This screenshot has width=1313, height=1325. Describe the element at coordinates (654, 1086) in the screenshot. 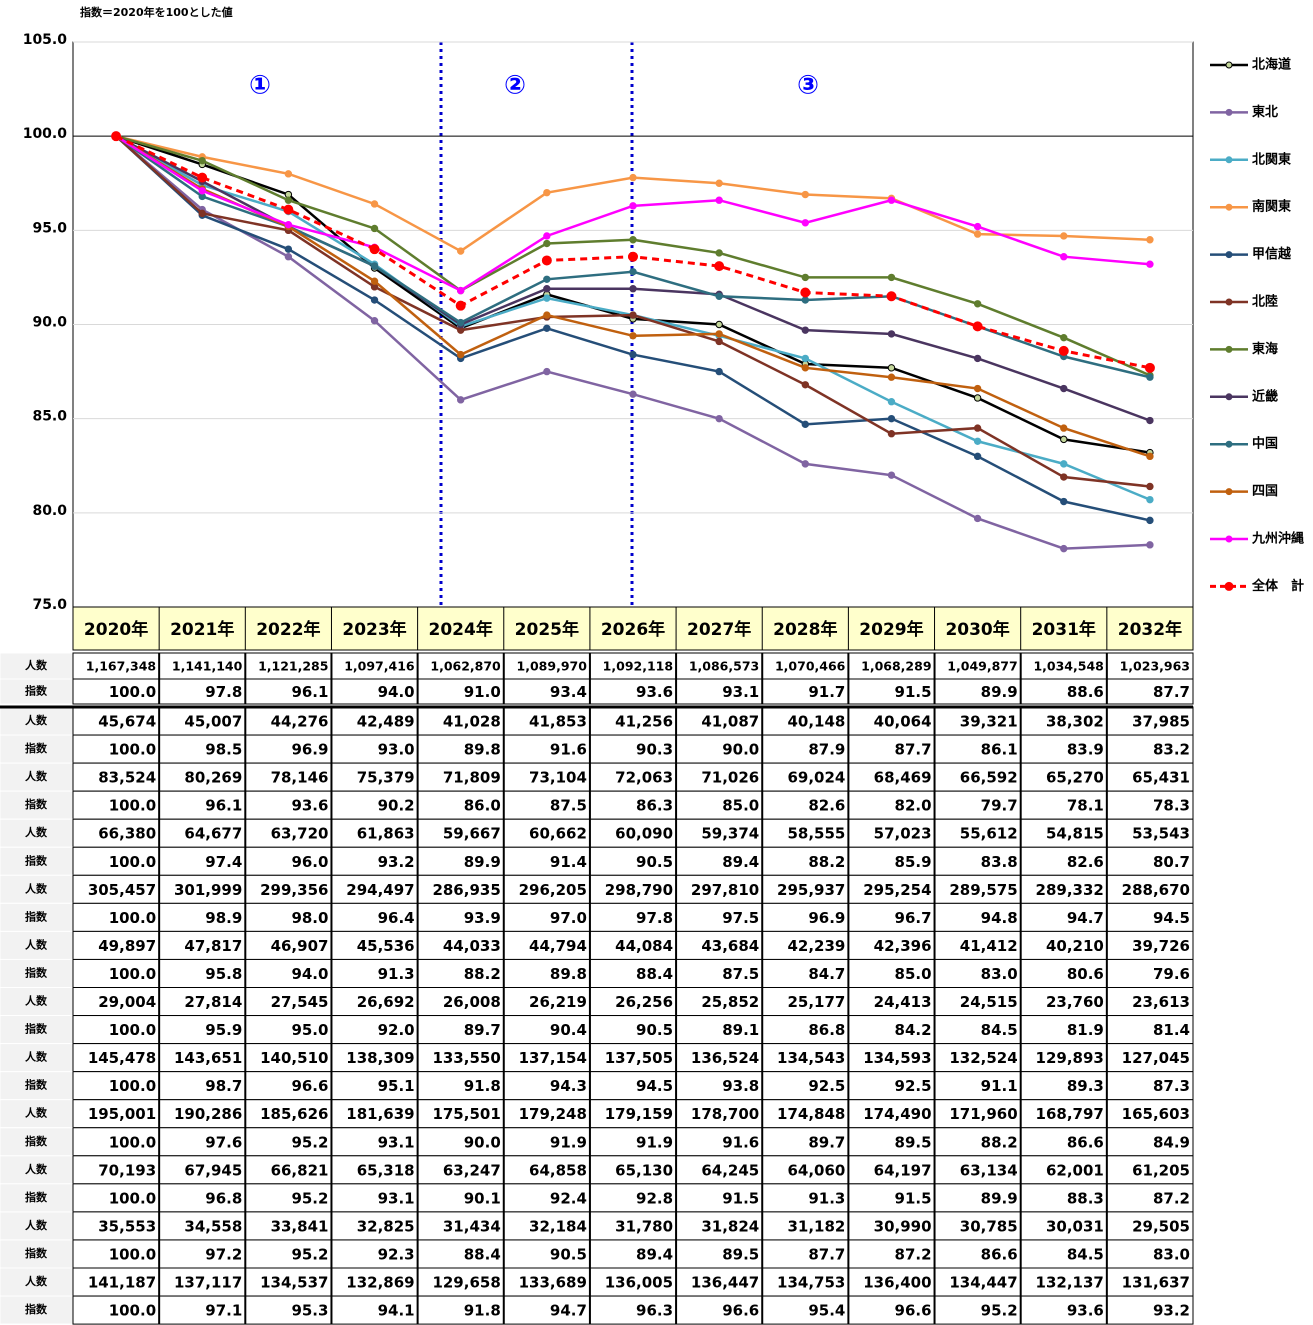

I see `index-cell: 94.5` at that location.